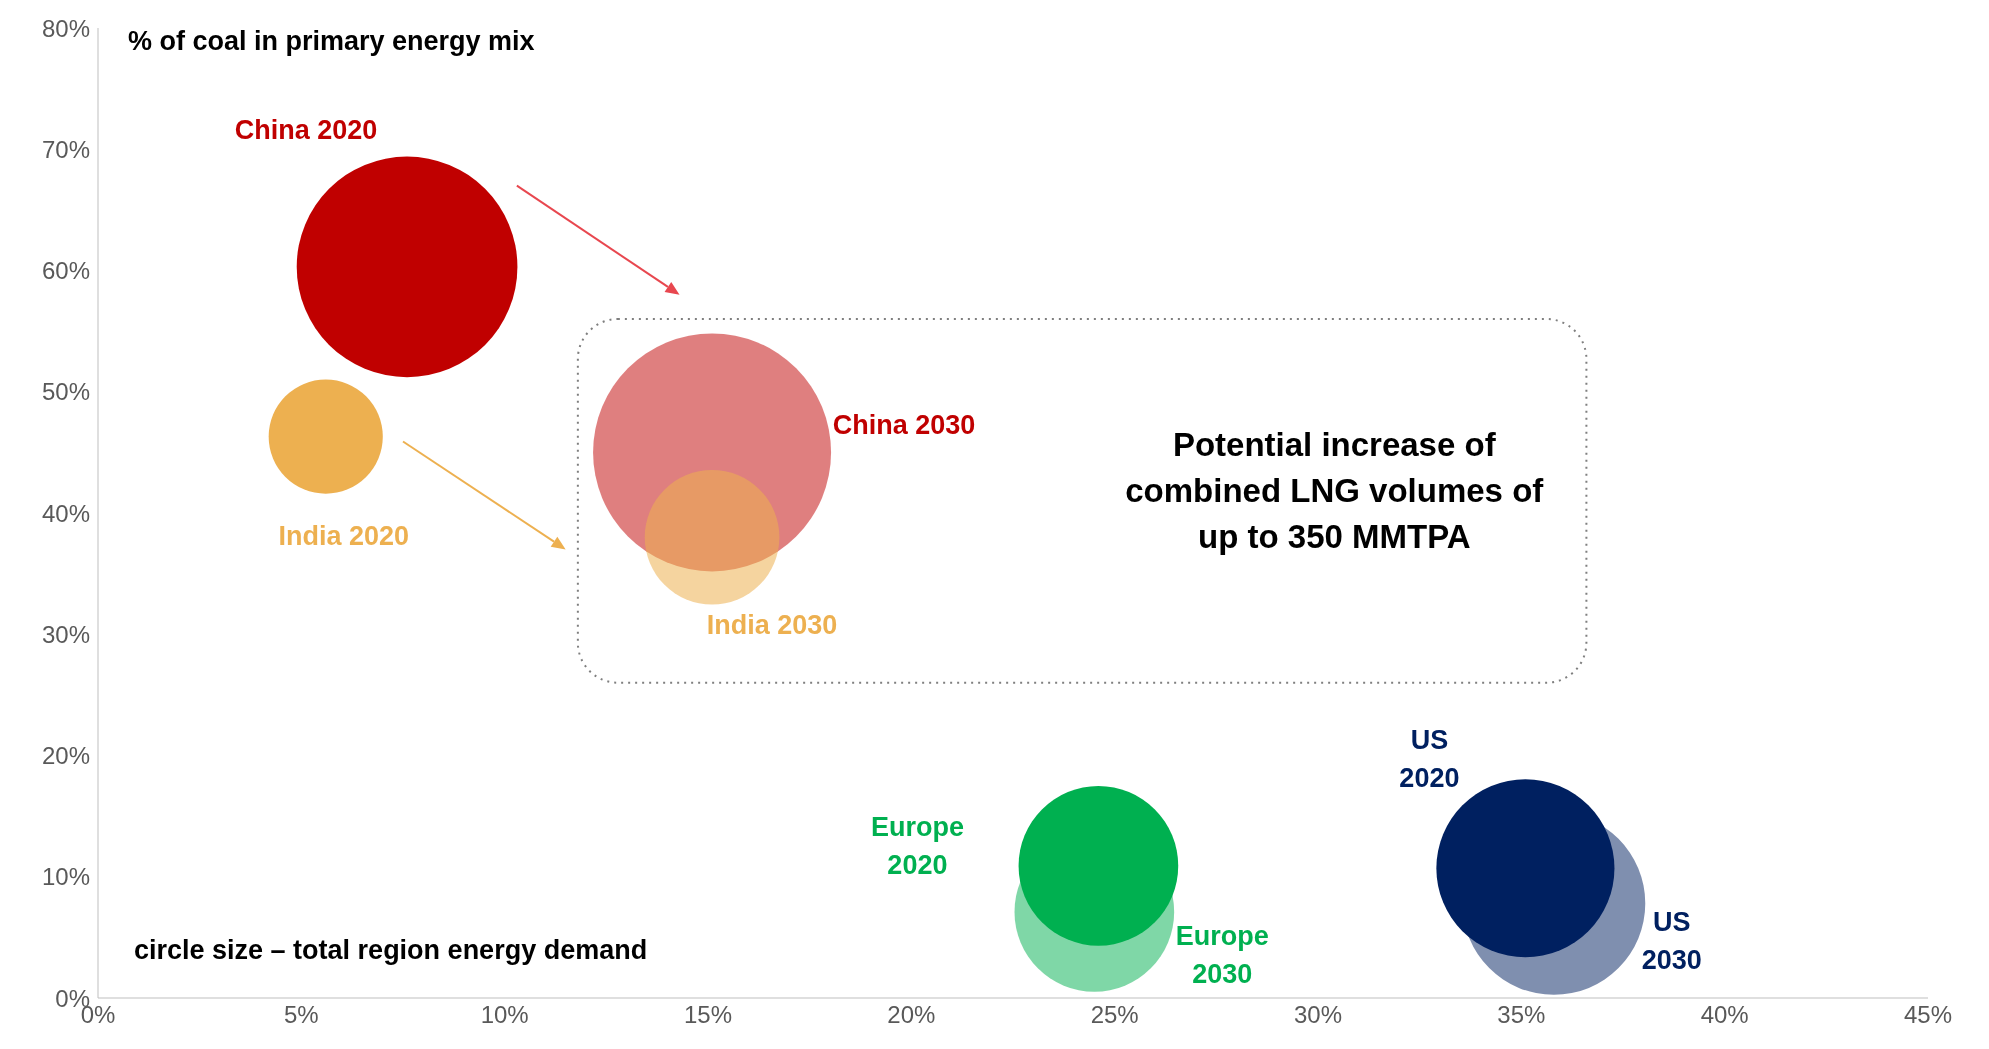 The width and height of the screenshot is (1989, 1049). What do you see at coordinates (391, 950) in the screenshot?
I see `annotation: circle size – total region energy demand` at bounding box center [391, 950].